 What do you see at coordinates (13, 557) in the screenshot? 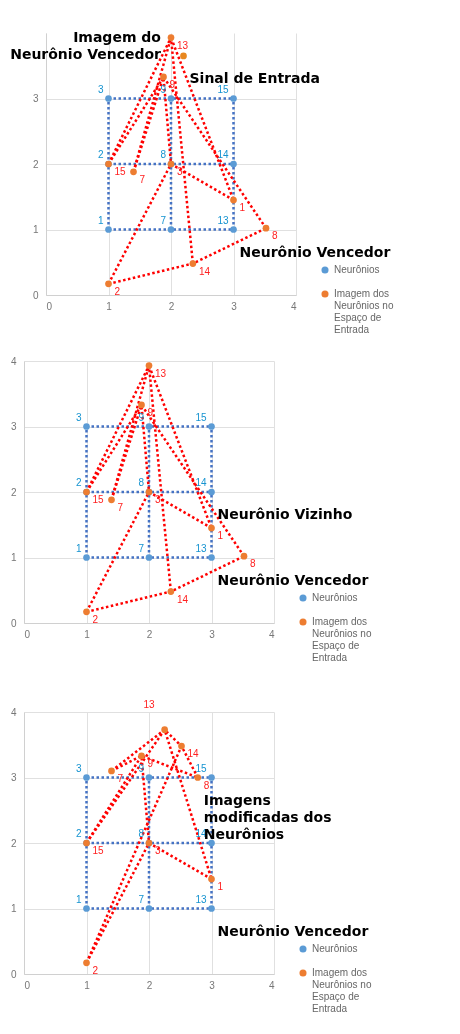
I see `y-tick-label: 1` at bounding box center [13, 557].